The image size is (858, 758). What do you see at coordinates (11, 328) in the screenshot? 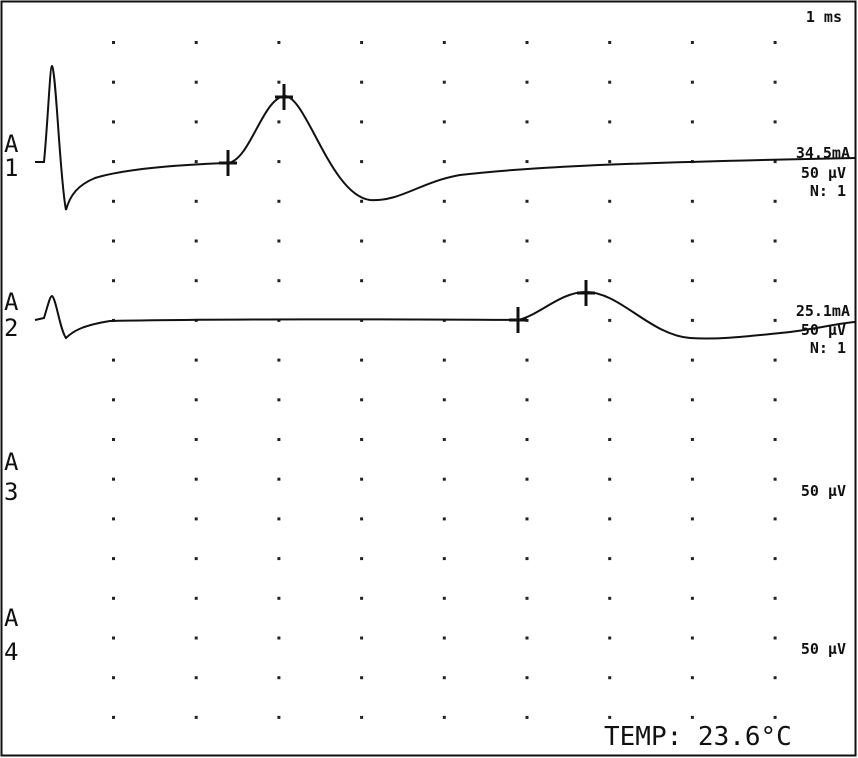
I see `channel-number: 2` at bounding box center [11, 328].